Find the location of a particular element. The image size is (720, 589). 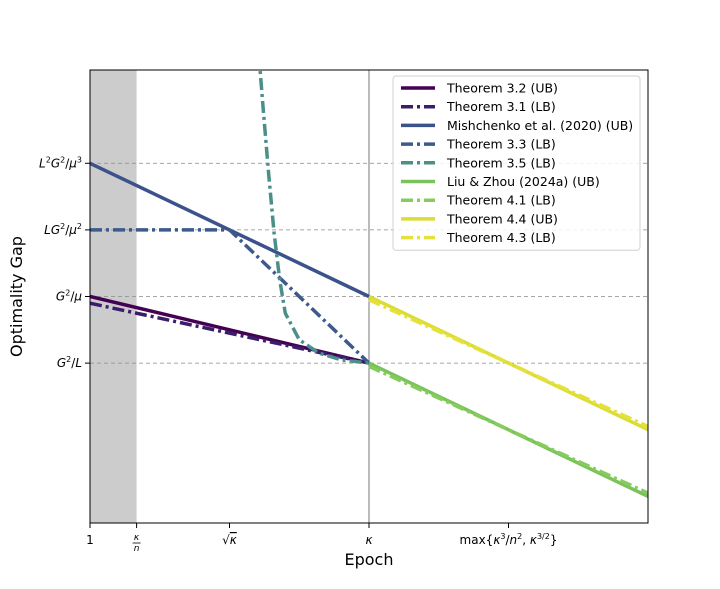

x-ticks is located at coordinates (299, 525).